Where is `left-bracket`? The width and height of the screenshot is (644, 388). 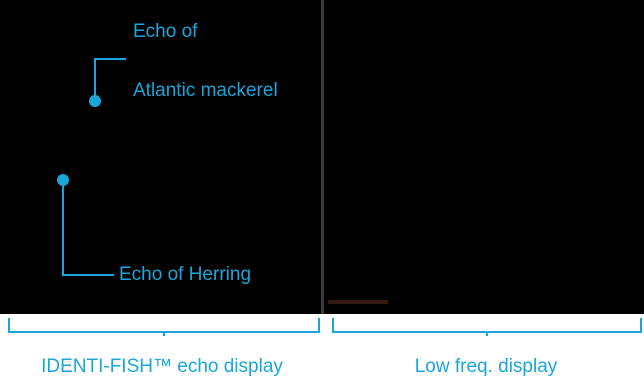
left-bracket is located at coordinates (164, 327).